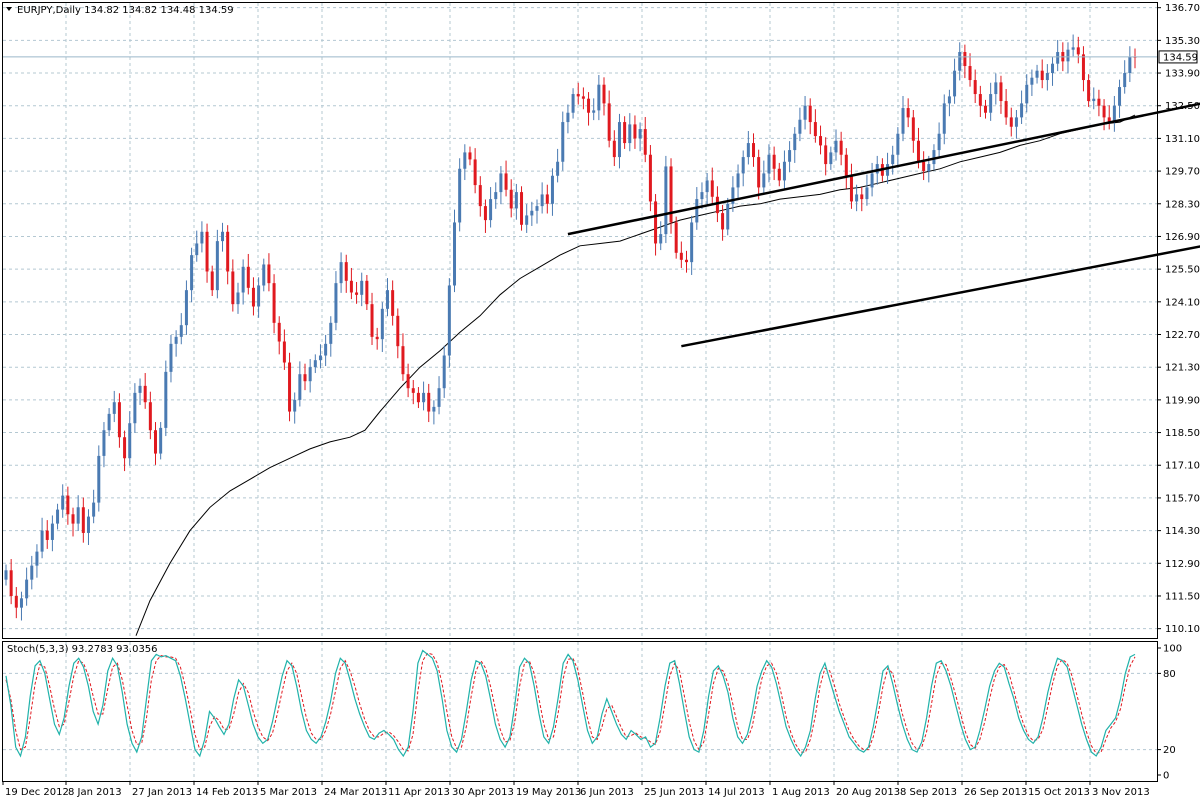 The width and height of the screenshot is (1200, 800). I want to click on stochastic-lines, so click(570, 703).